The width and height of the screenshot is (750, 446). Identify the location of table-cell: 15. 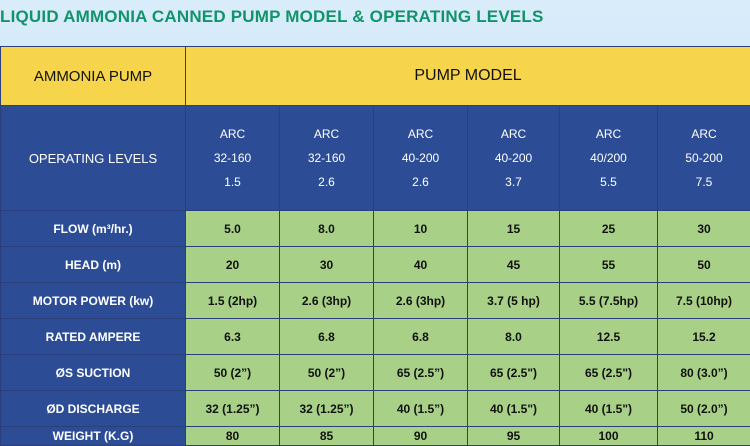
(514, 229).